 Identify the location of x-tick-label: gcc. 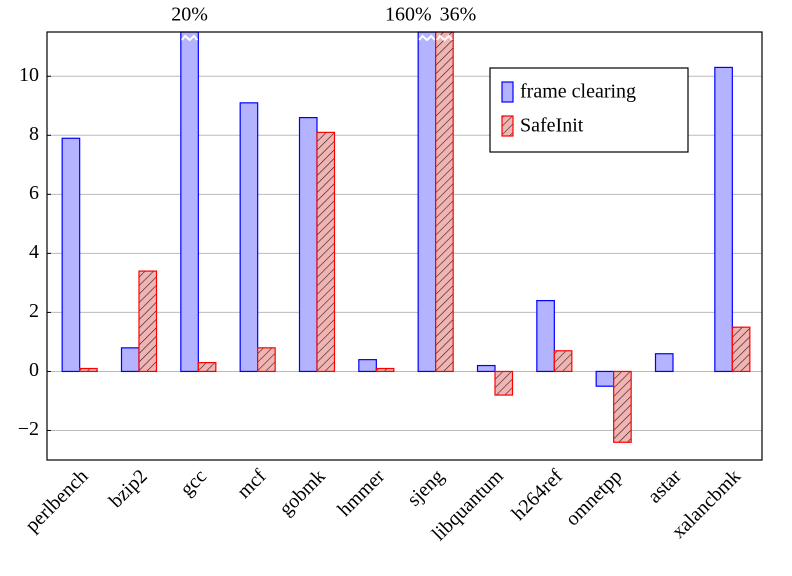
(193, 482).